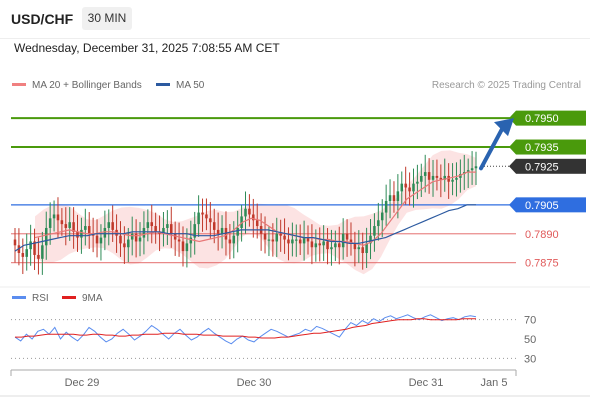  Describe the element at coordinates (254, 383) in the screenshot. I see `x-tick-label: Dec 30` at that location.